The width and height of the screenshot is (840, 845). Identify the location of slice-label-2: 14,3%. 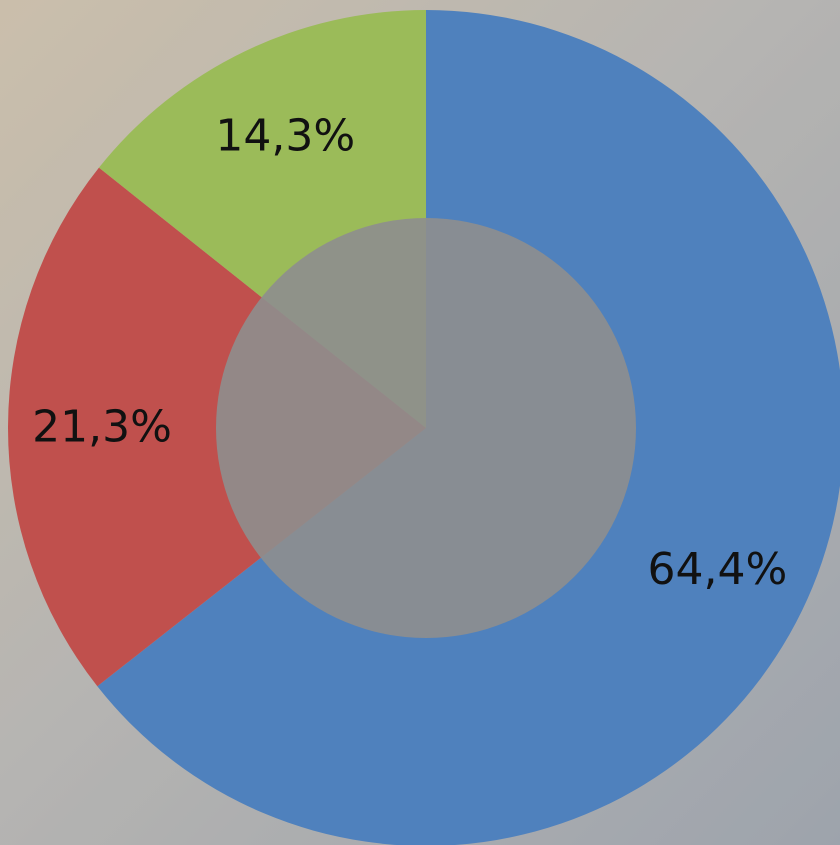
(285, 136).